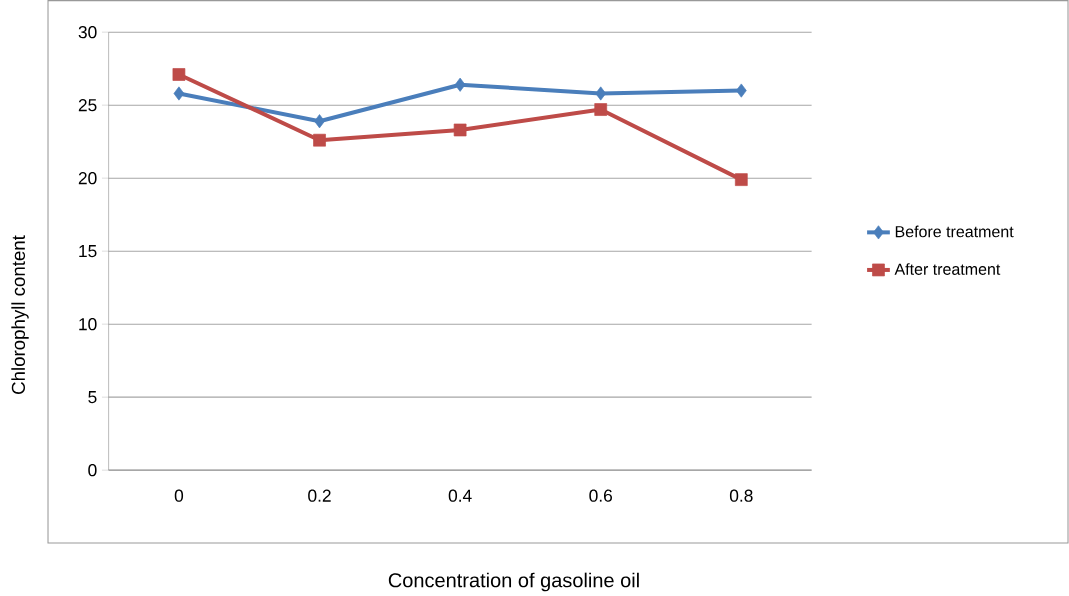 The height and width of the screenshot is (596, 1069). I want to click on x-tick-label: 0.8, so click(741, 495).